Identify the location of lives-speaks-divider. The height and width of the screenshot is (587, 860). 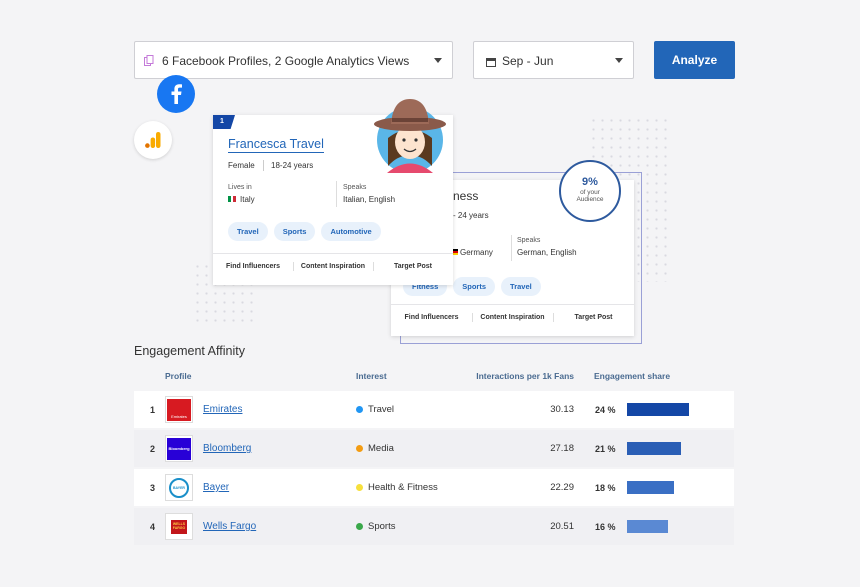
(336, 194).